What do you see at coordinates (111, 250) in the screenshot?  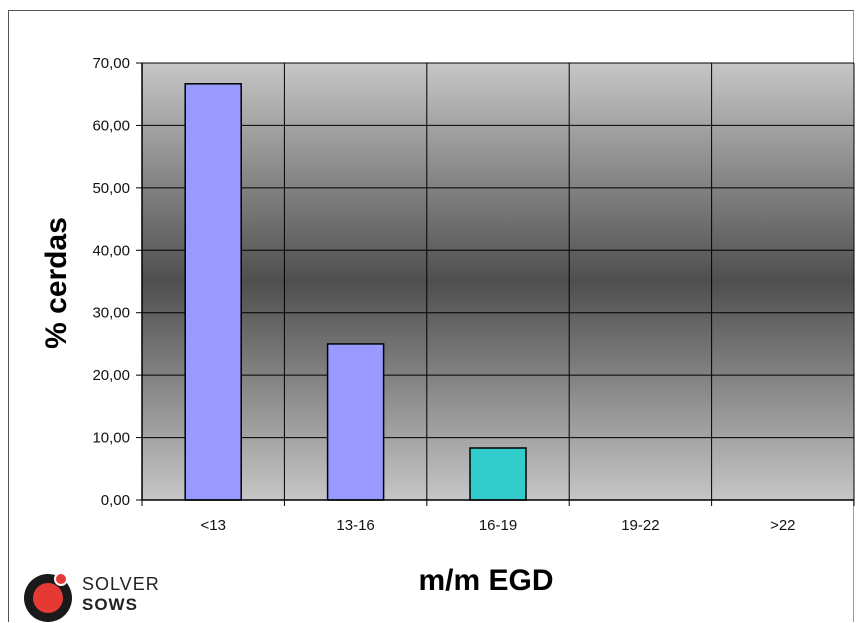 I see `y-tick-label: 40,00` at bounding box center [111, 250].